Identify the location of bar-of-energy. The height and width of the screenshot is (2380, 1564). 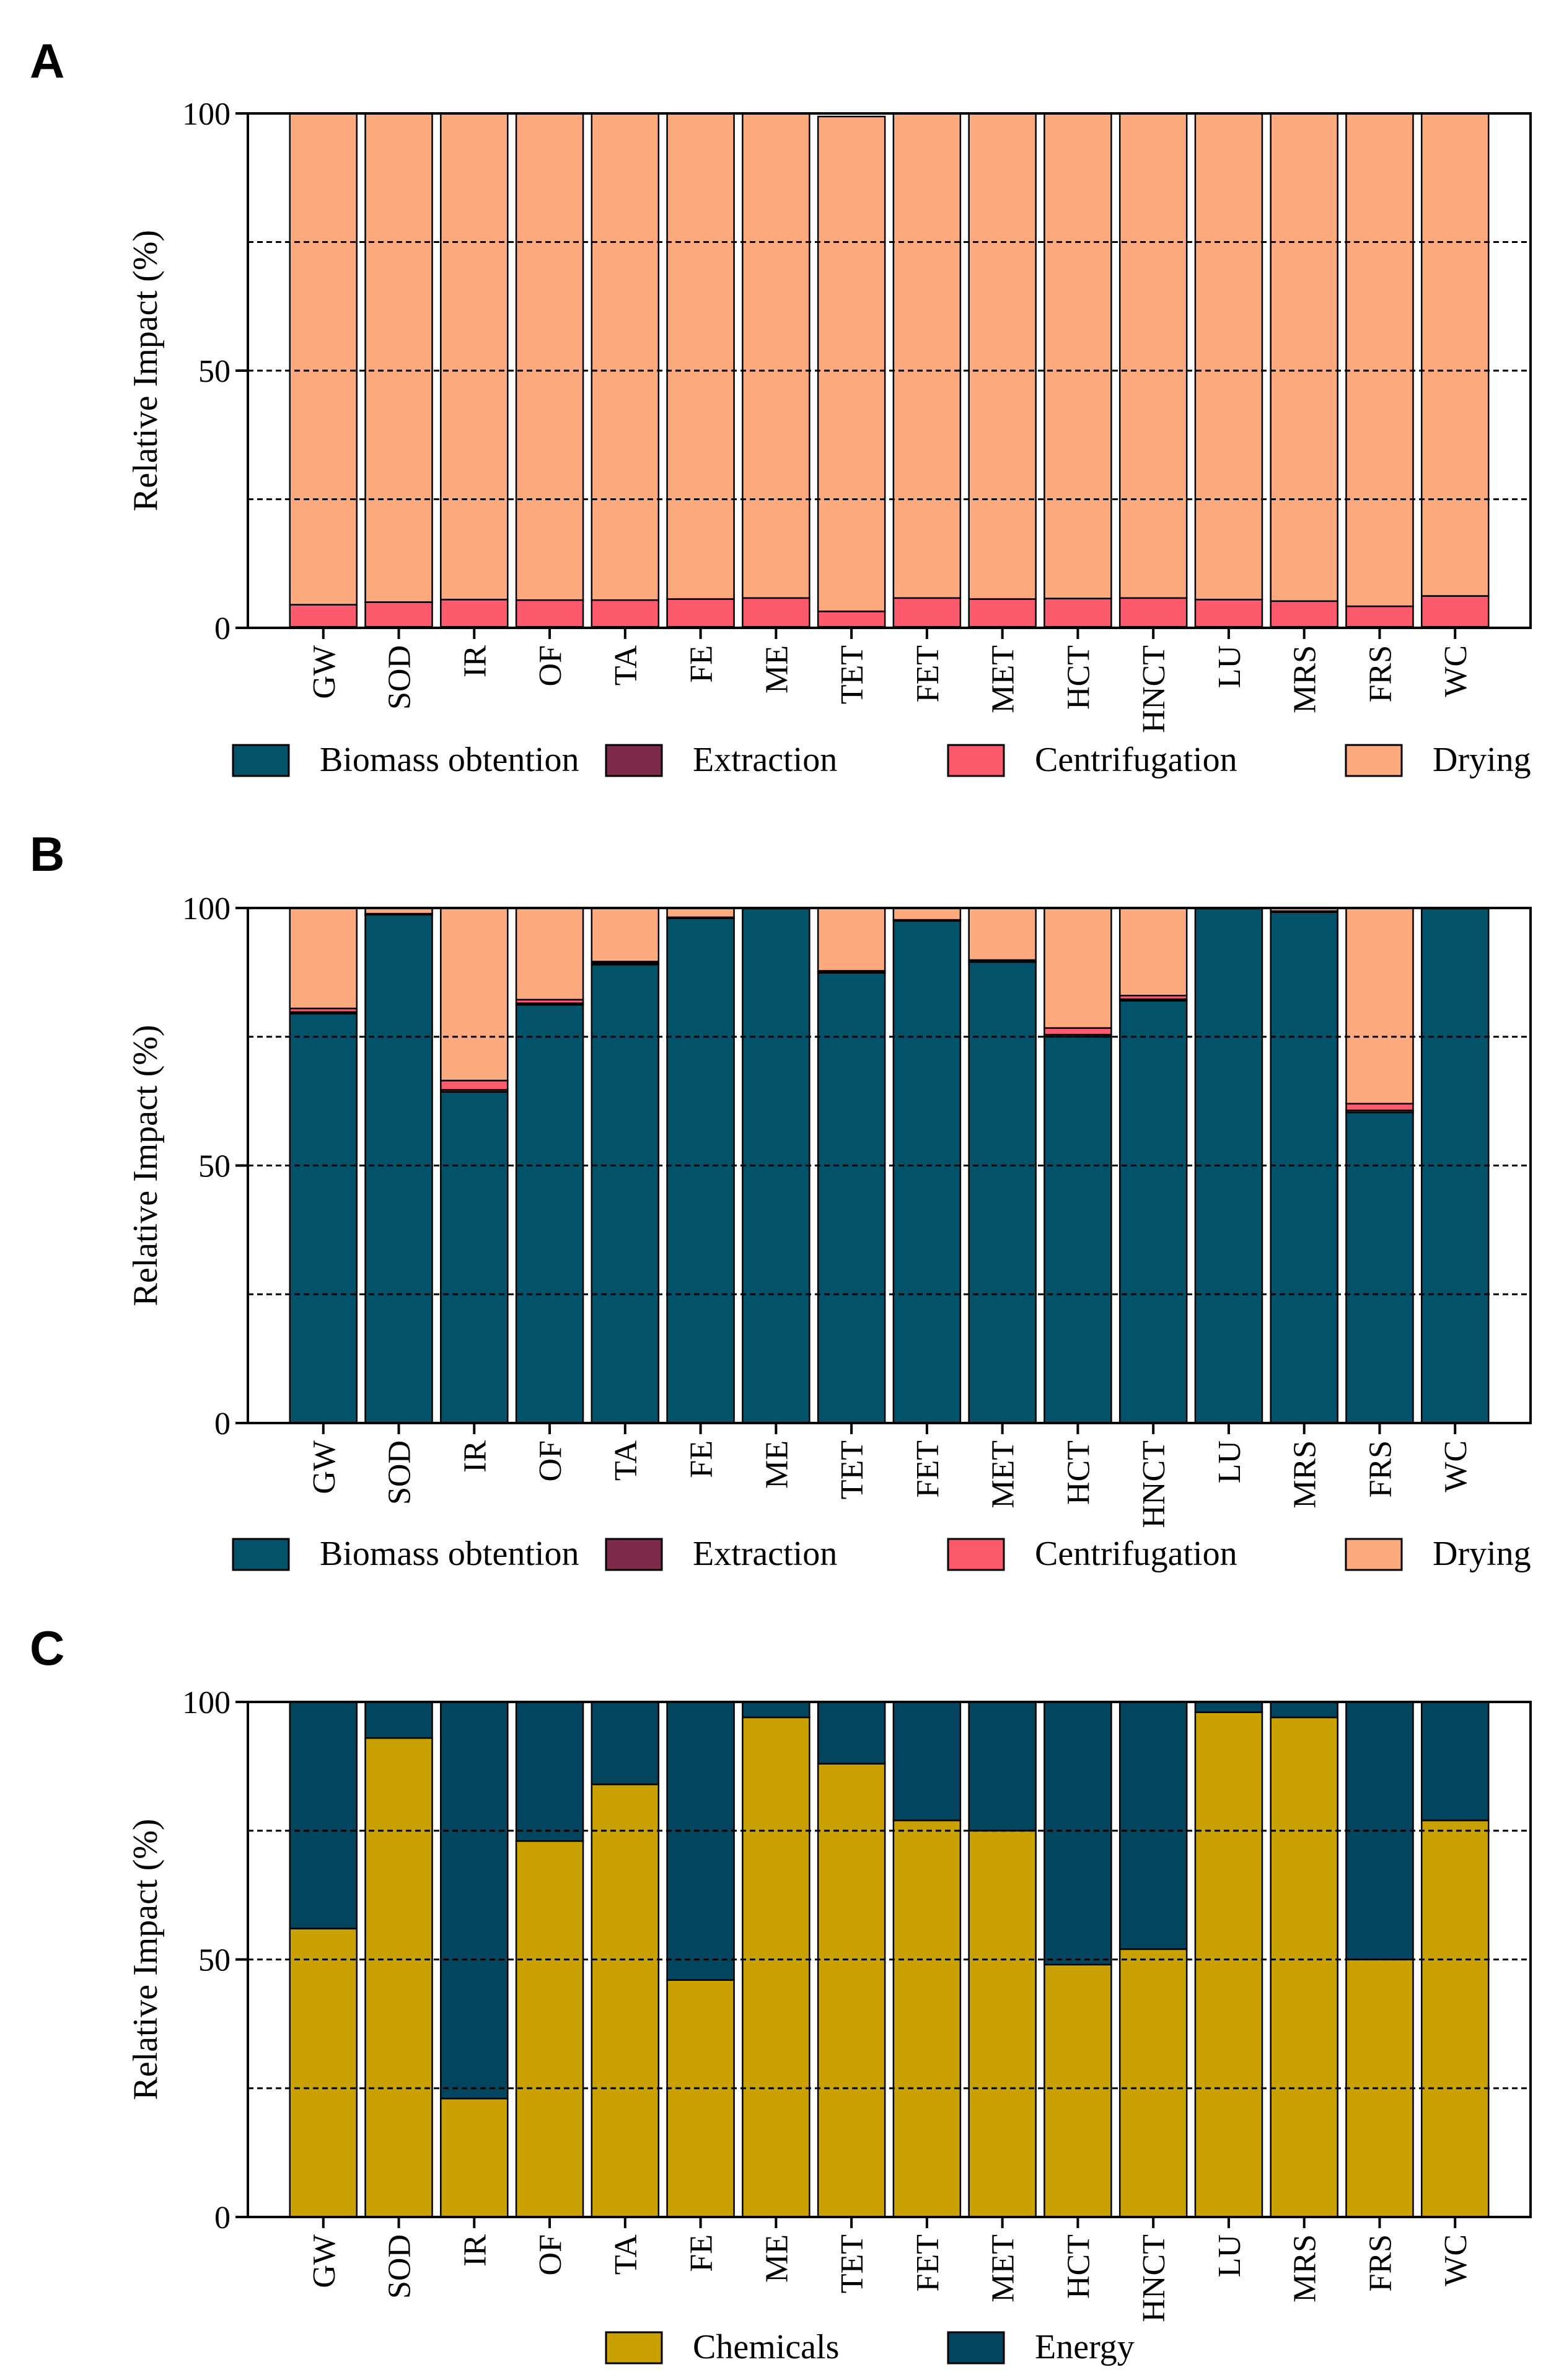
(549, 1771).